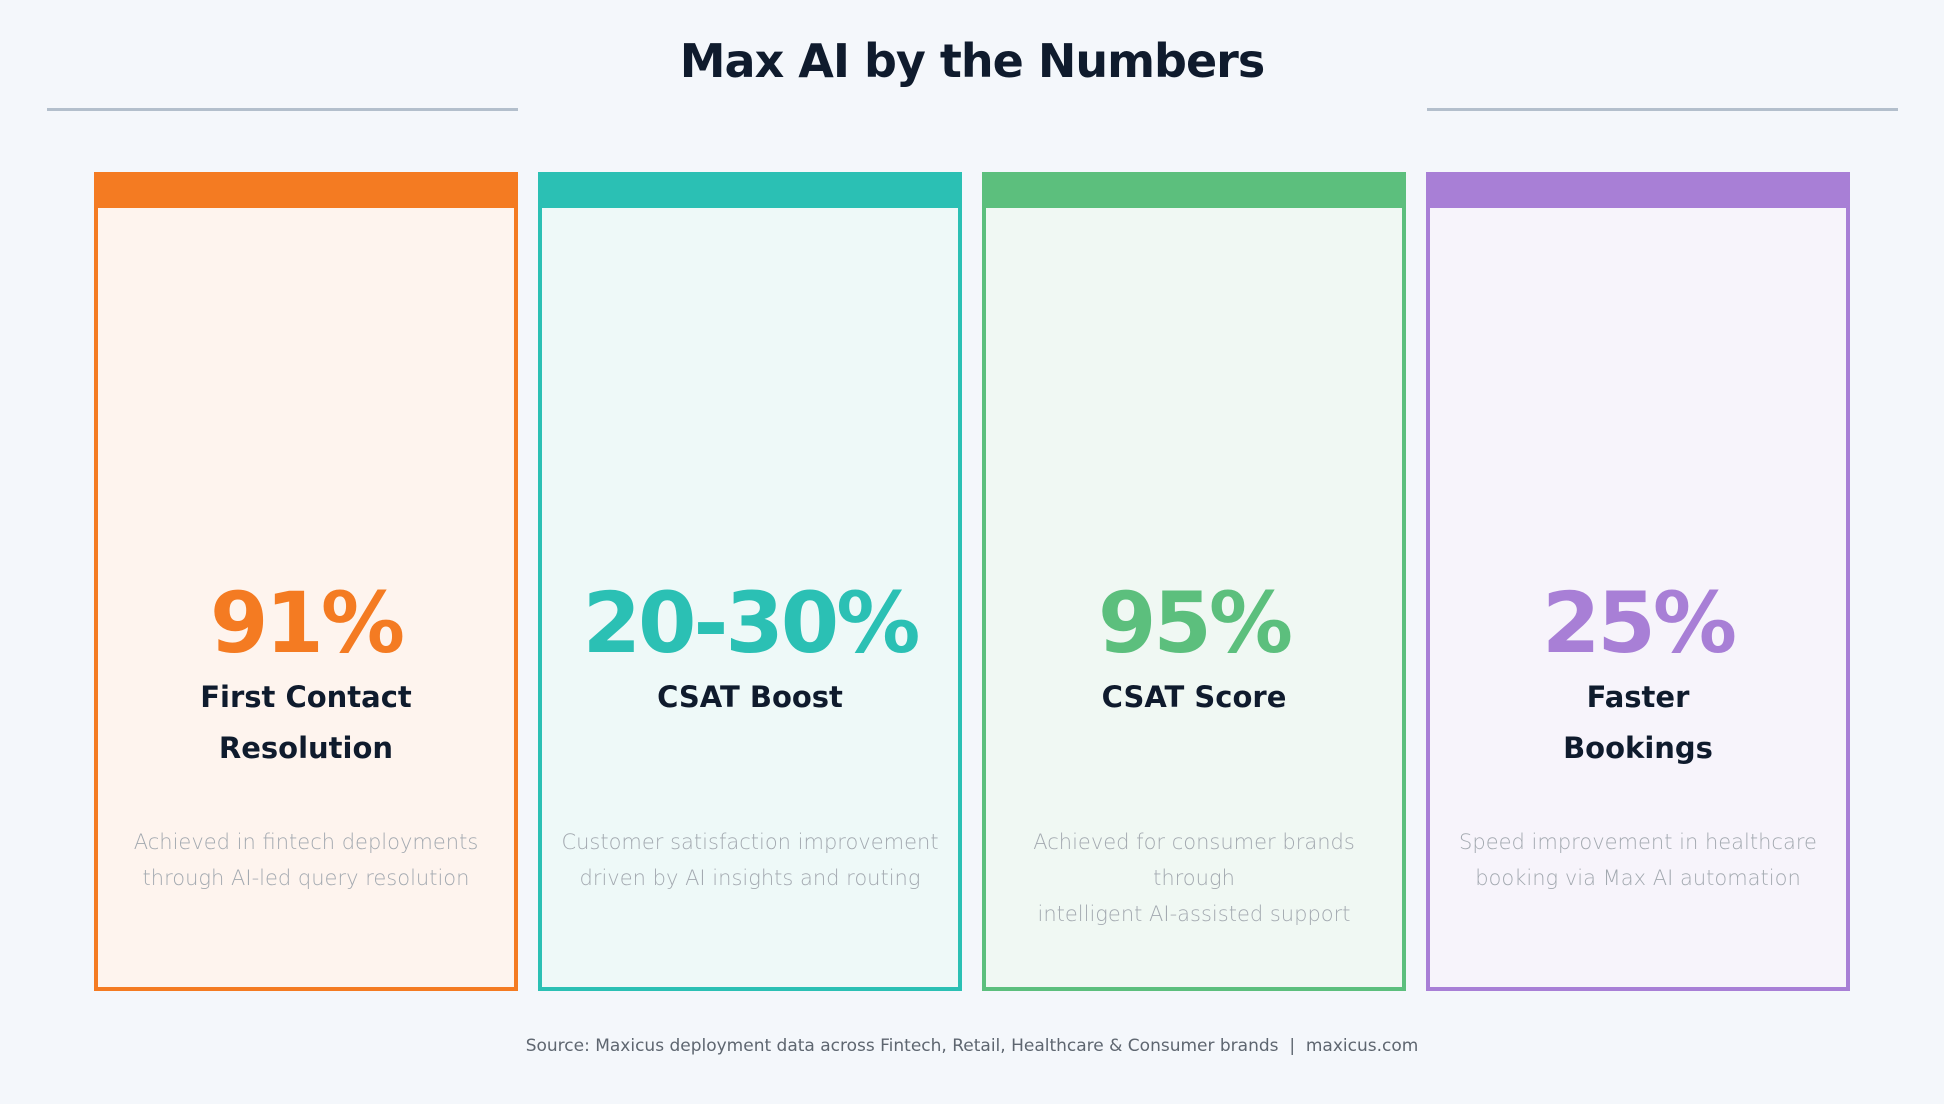 The width and height of the screenshot is (1944, 1104). Describe the element at coordinates (1194, 697) in the screenshot. I see `stat-label-line: CSAT Score` at that location.